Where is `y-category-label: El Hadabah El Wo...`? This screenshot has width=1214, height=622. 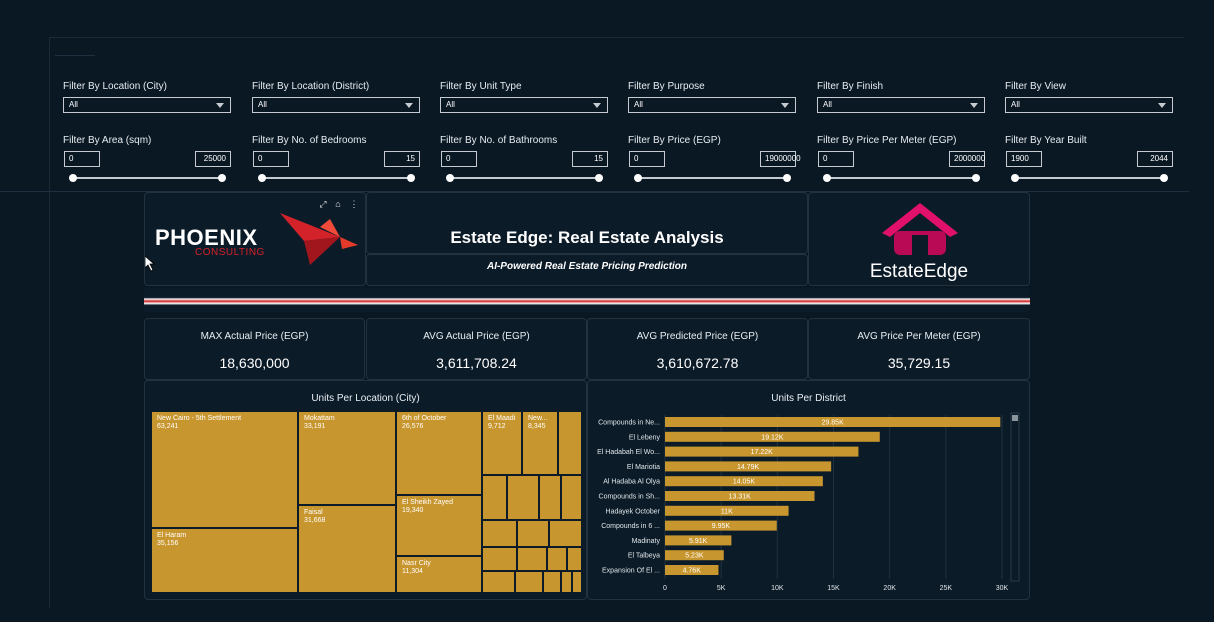
y-category-label: El Hadabah El Wo... is located at coordinates (628, 452).